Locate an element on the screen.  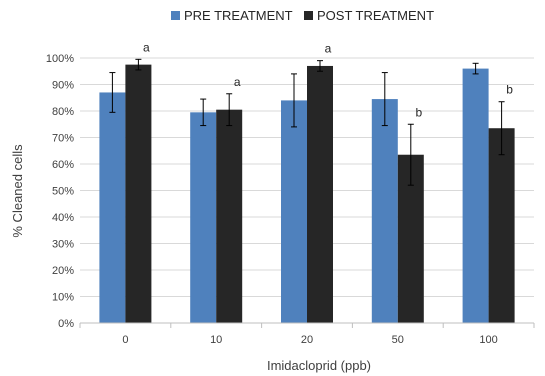
legend-label-pre: PRE TREATMENT is located at coordinates (238, 15).